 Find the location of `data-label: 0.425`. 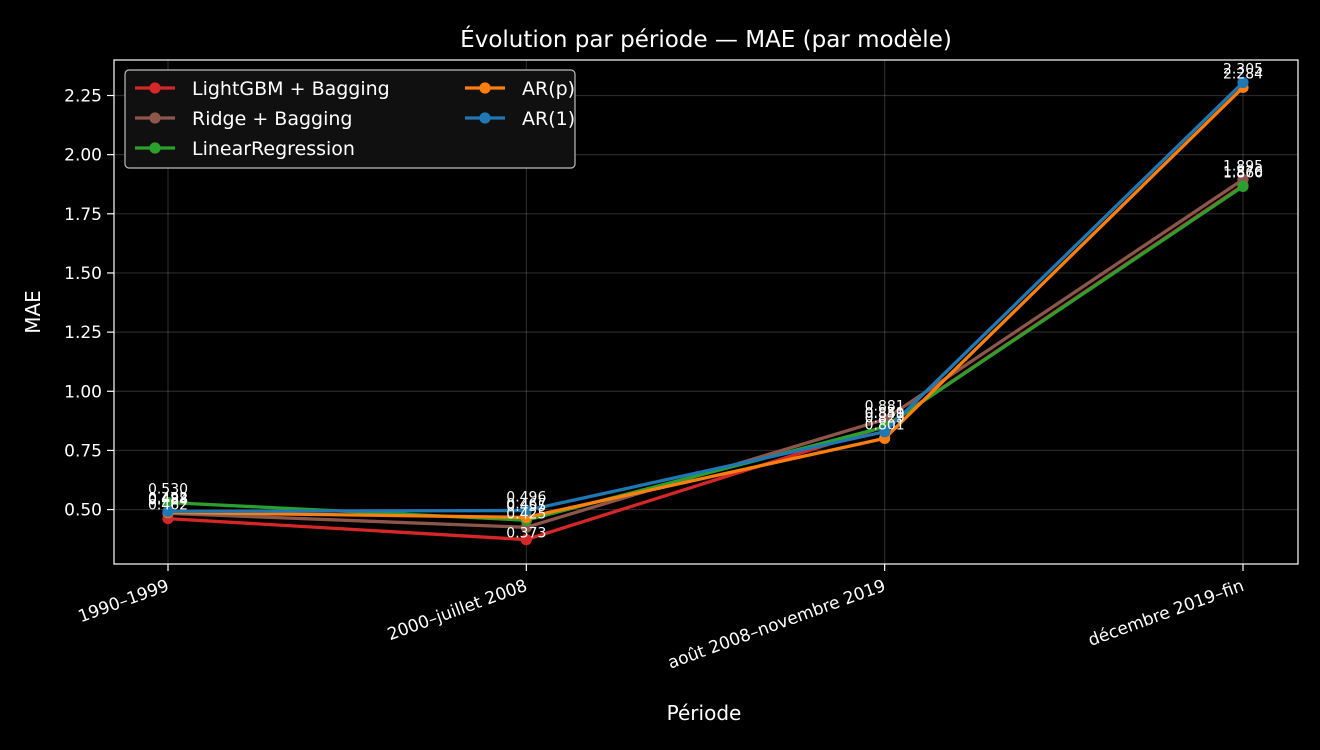

data-label: 0.425 is located at coordinates (526, 514).